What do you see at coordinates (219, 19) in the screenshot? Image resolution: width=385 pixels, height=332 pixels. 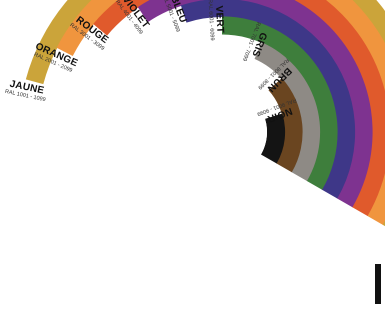 I see `band-name-vert: VERT` at bounding box center [219, 19].